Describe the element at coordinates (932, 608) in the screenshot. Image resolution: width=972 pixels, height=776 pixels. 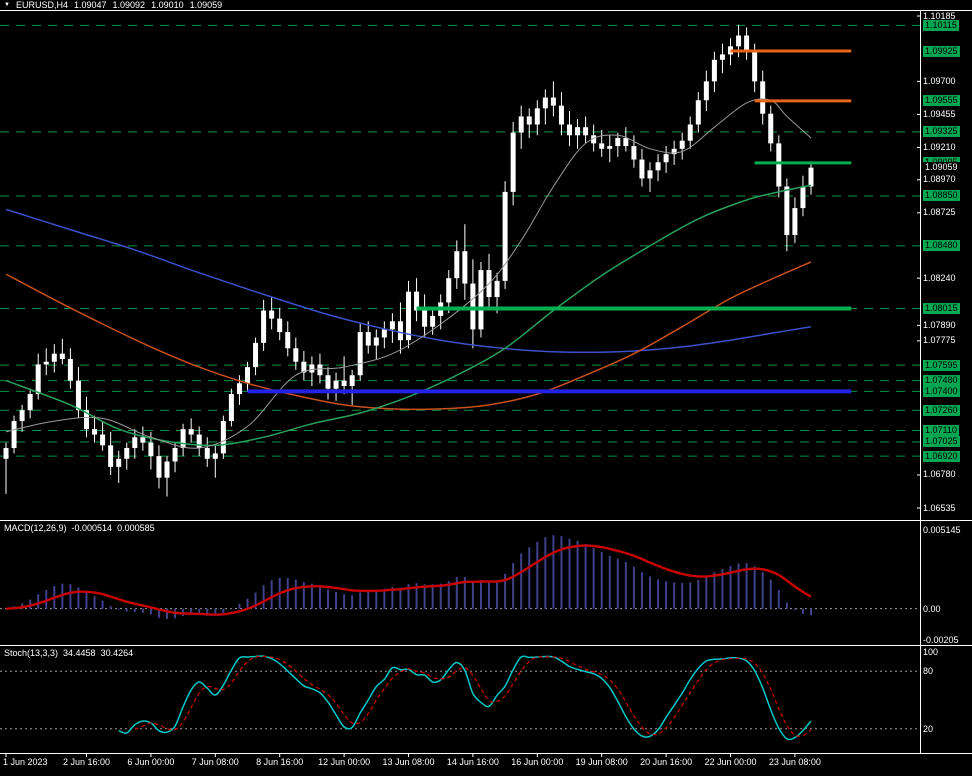
I see `macd-axis-label: 0.00` at that location.